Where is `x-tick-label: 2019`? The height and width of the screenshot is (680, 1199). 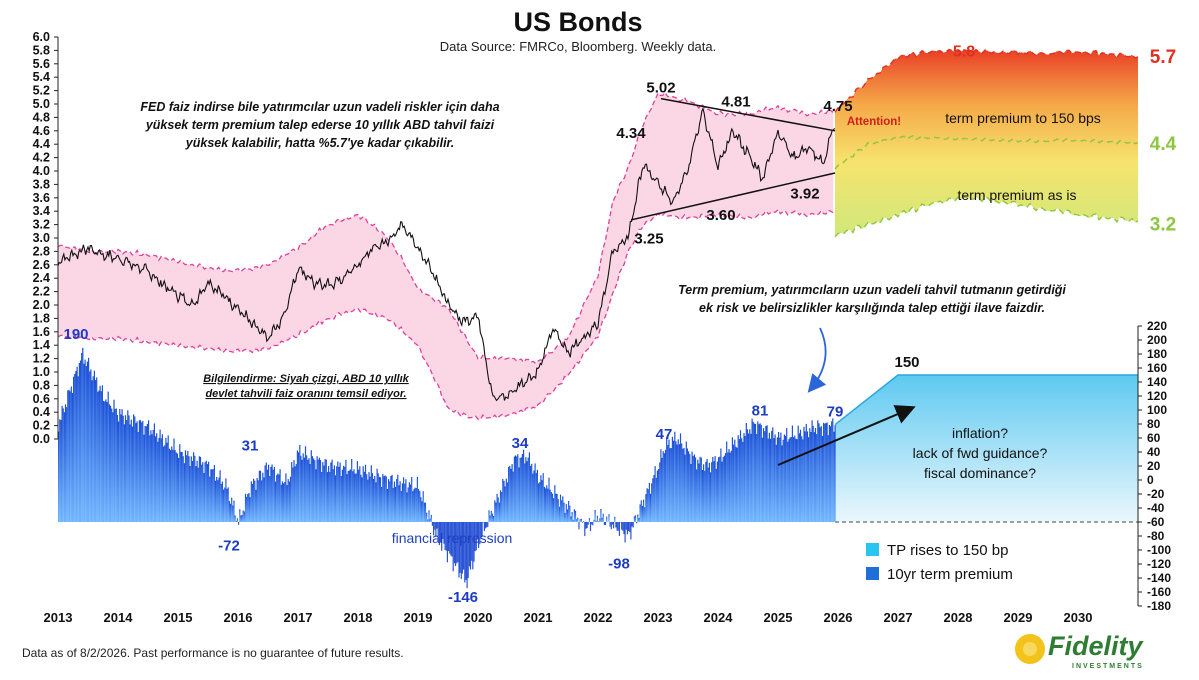 x-tick-label: 2019 is located at coordinates (418, 617).